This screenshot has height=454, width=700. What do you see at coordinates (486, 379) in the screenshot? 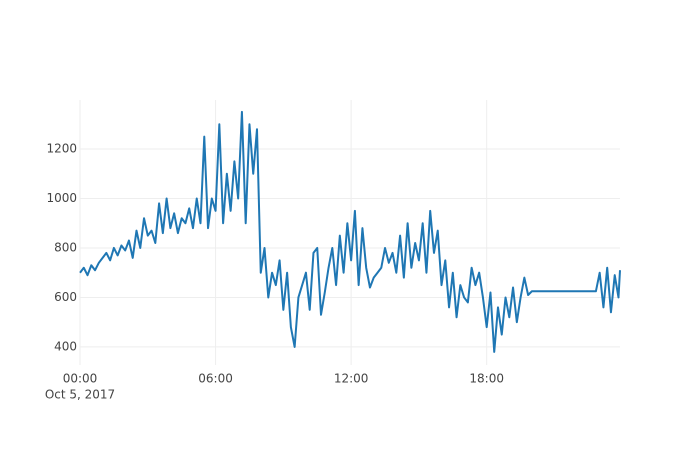
I see `x-tick-label: 18:00` at bounding box center [486, 379].